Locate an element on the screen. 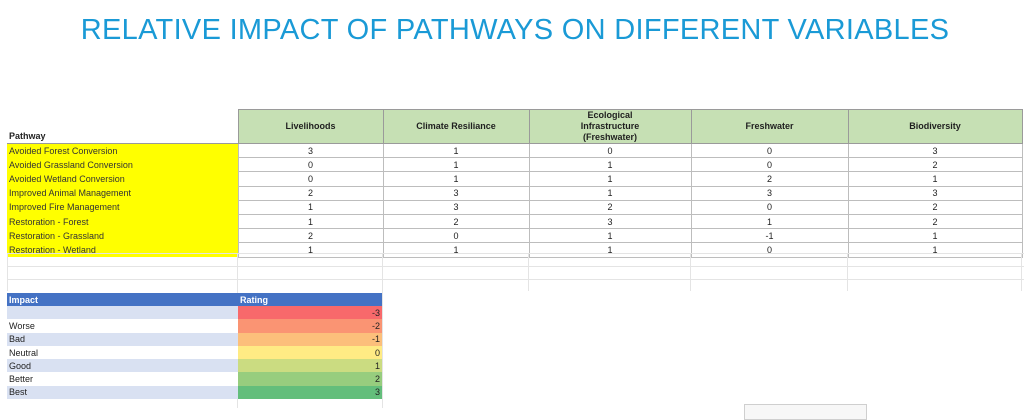 The image size is (1030, 420). impact-label: Good is located at coordinates (122, 366).